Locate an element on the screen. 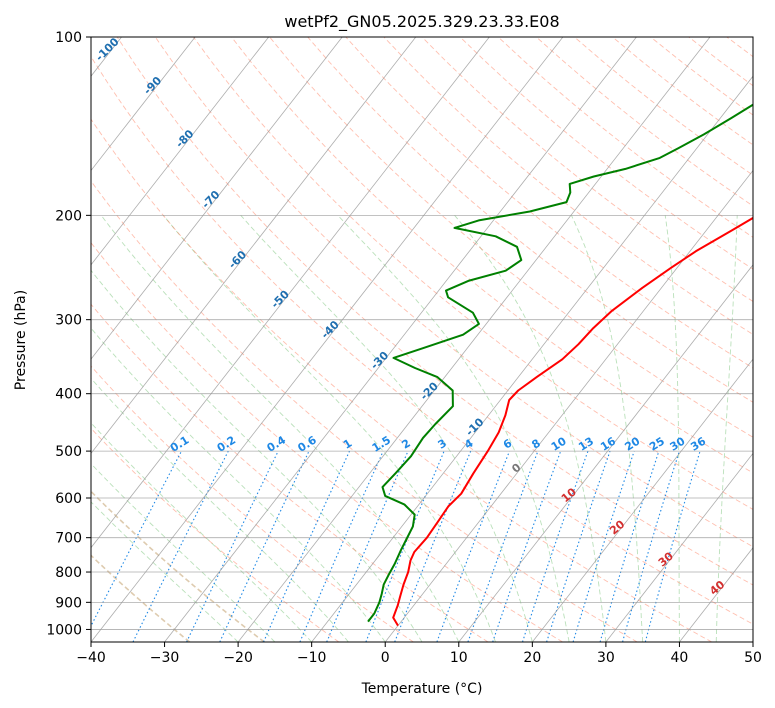 This screenshot has height=708, width=775. x-axis-label: Temperature (°C) is located at coordinates (422, 689).